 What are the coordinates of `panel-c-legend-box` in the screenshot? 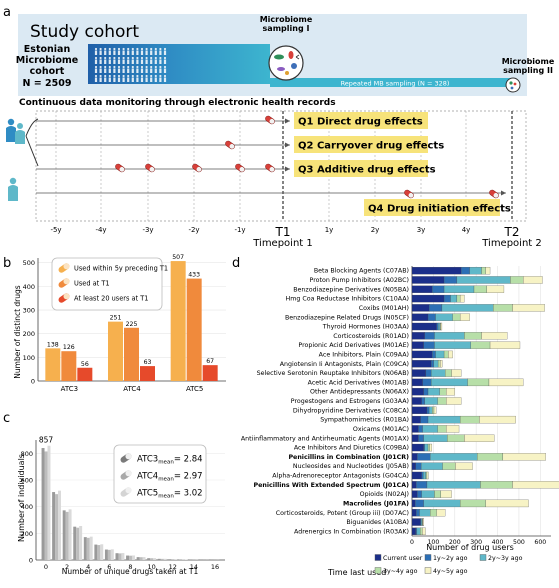 It's located at (160, 474).